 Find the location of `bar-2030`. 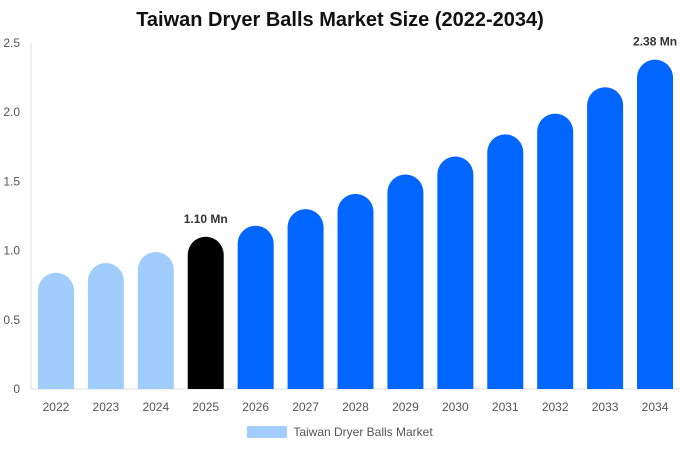

bar-2030 is located at coordinates (455, 272).